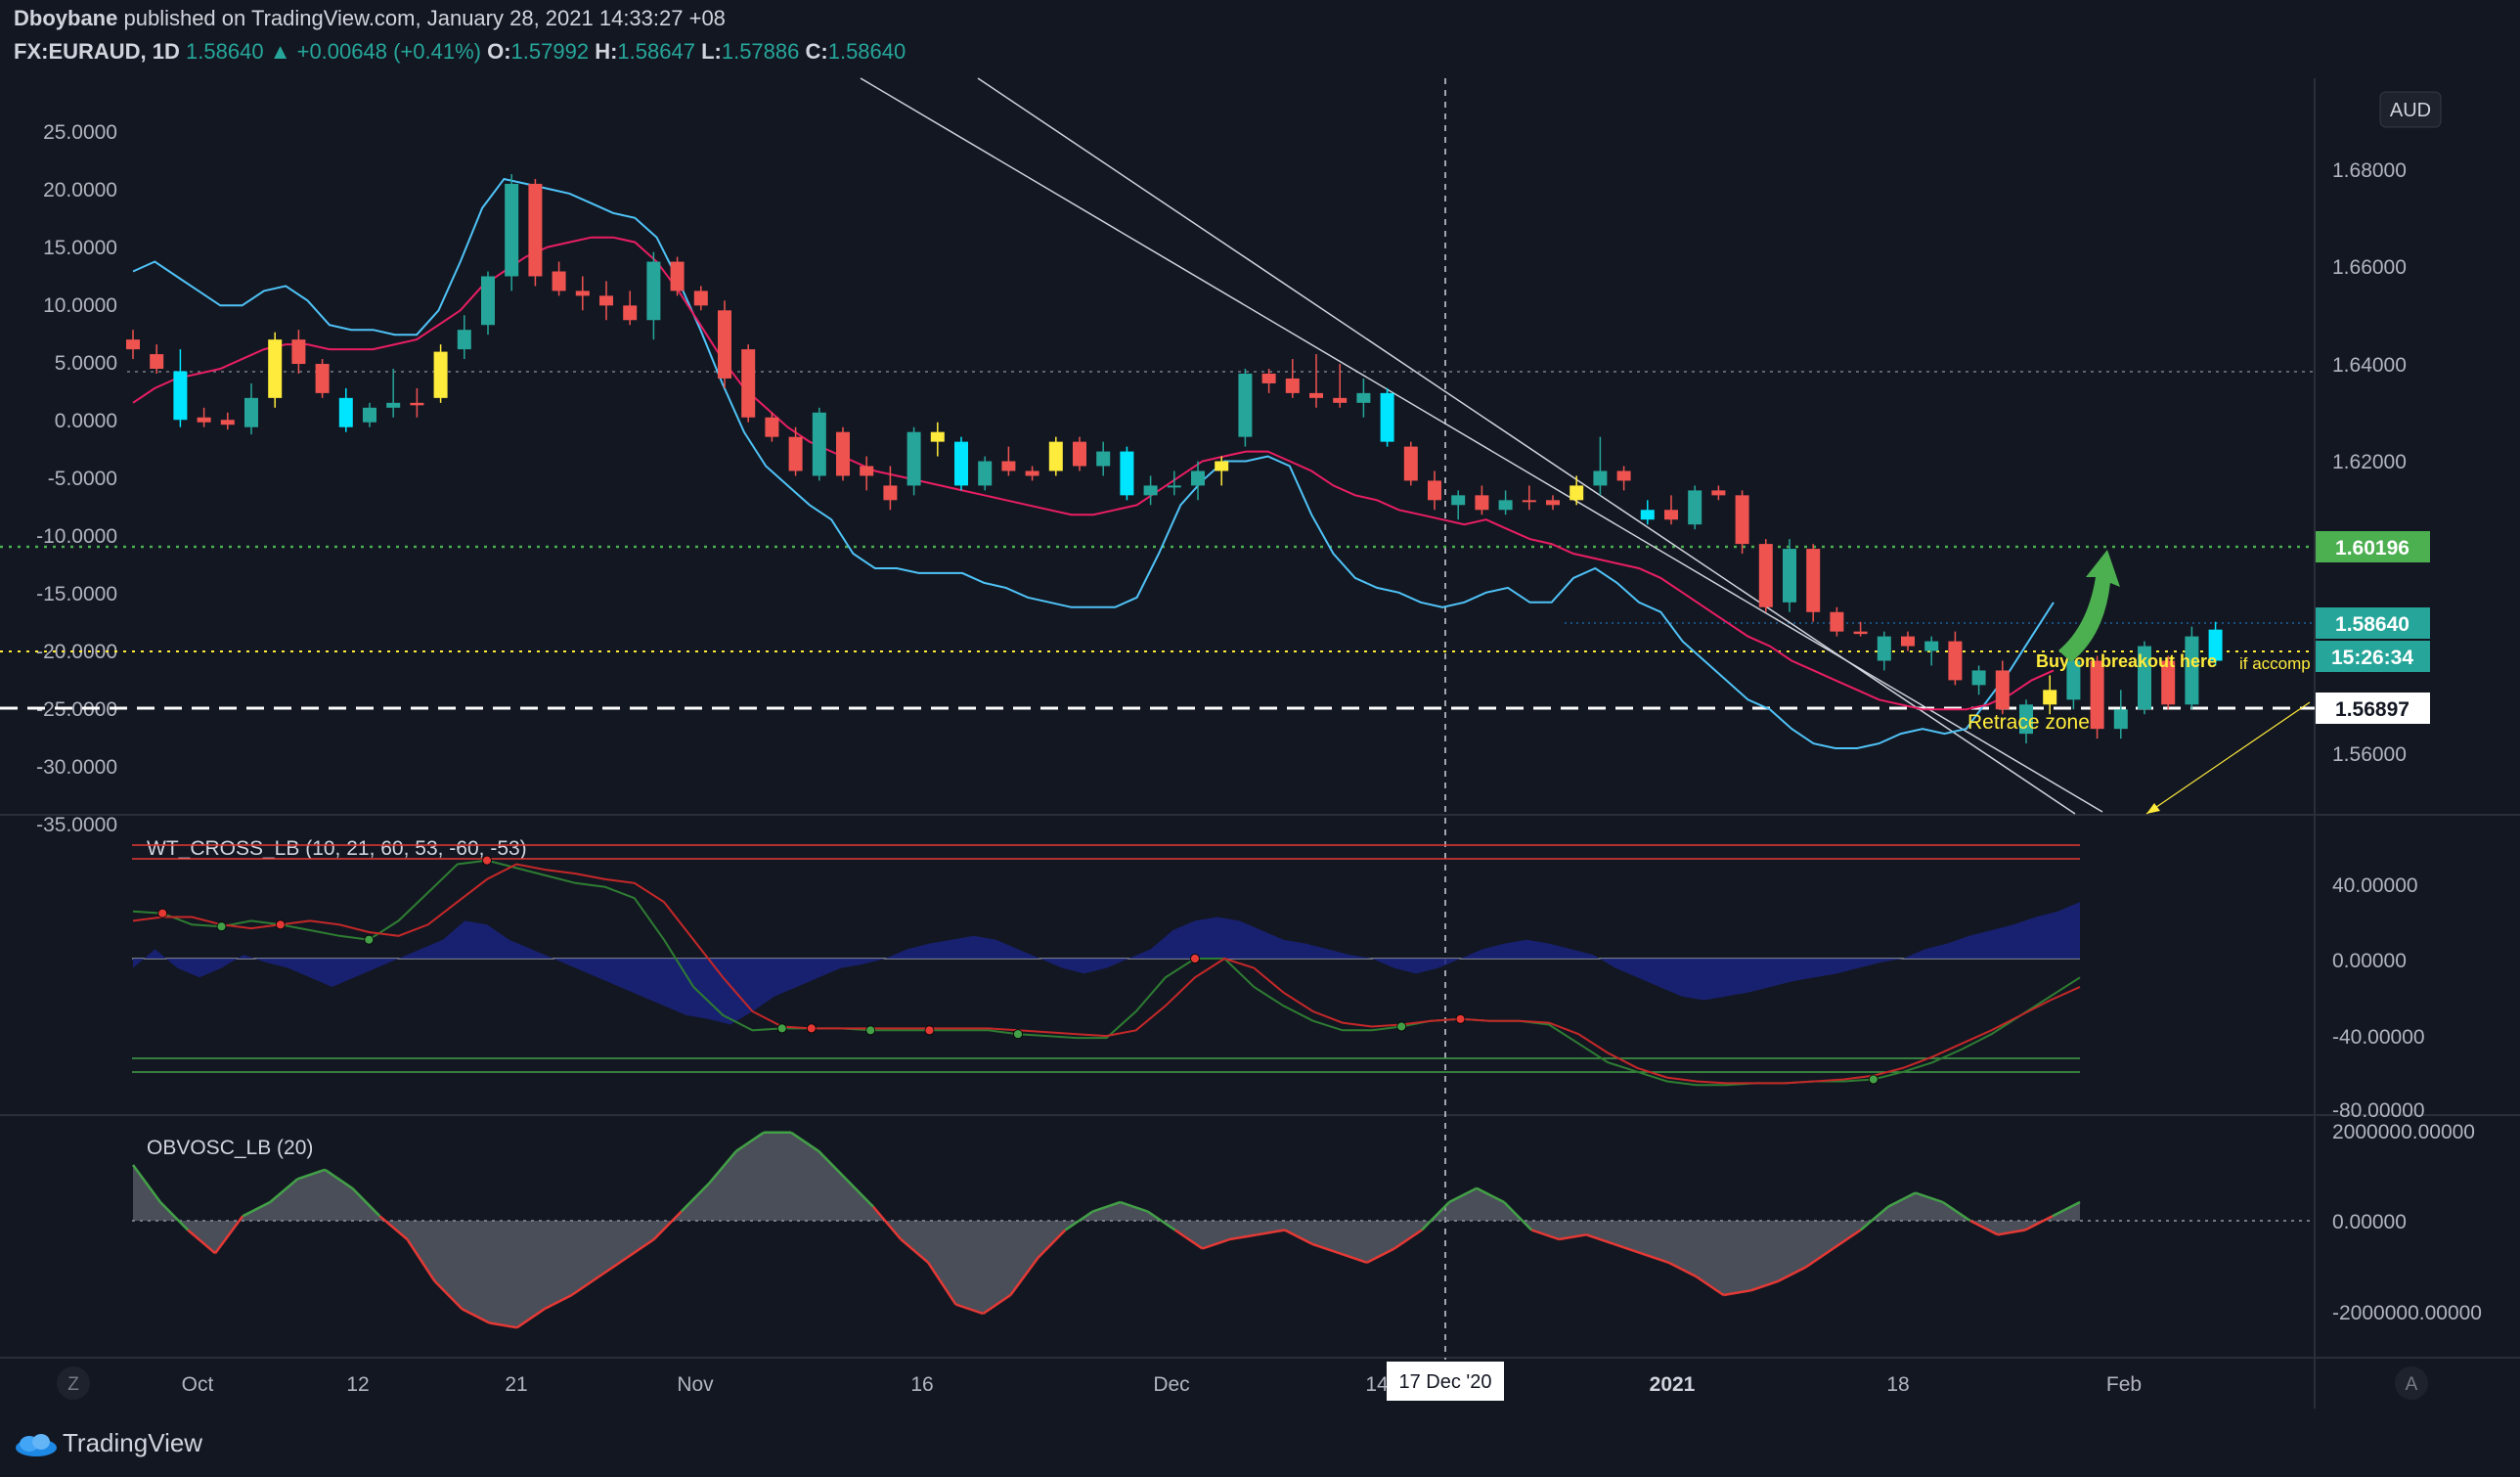  I want to click on left-tick: -20.0000, so click(76, 652).